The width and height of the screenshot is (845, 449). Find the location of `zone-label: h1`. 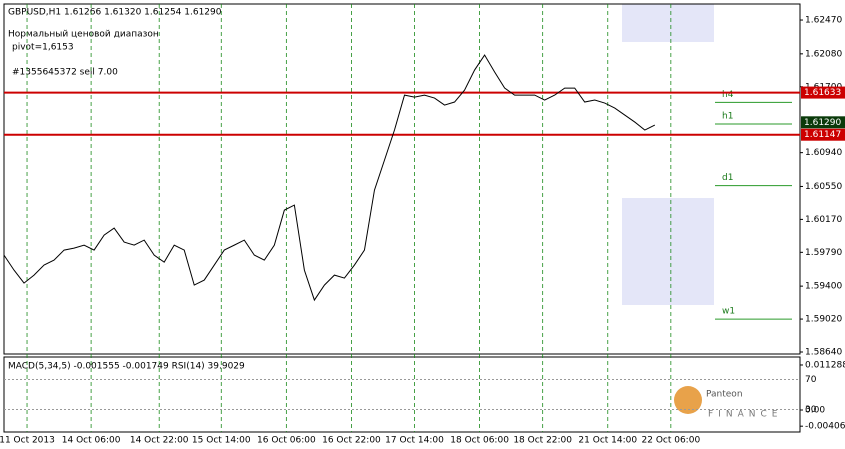

zone-label: h1 is located at coordinates (727, 117).